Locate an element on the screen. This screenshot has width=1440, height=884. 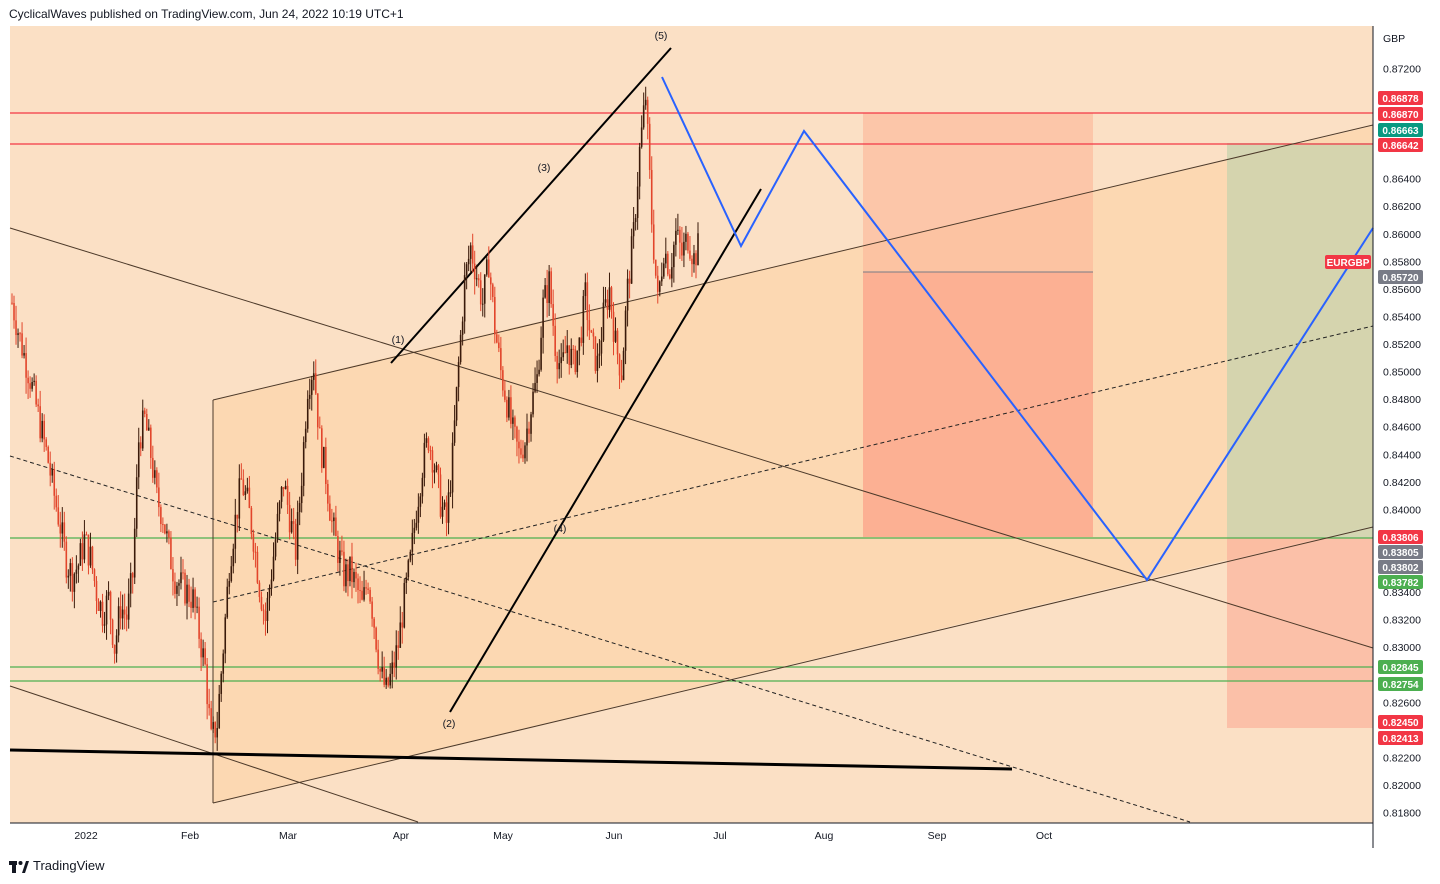
price-tick-label: 0.84800 is located at coordinates (1402, 400).